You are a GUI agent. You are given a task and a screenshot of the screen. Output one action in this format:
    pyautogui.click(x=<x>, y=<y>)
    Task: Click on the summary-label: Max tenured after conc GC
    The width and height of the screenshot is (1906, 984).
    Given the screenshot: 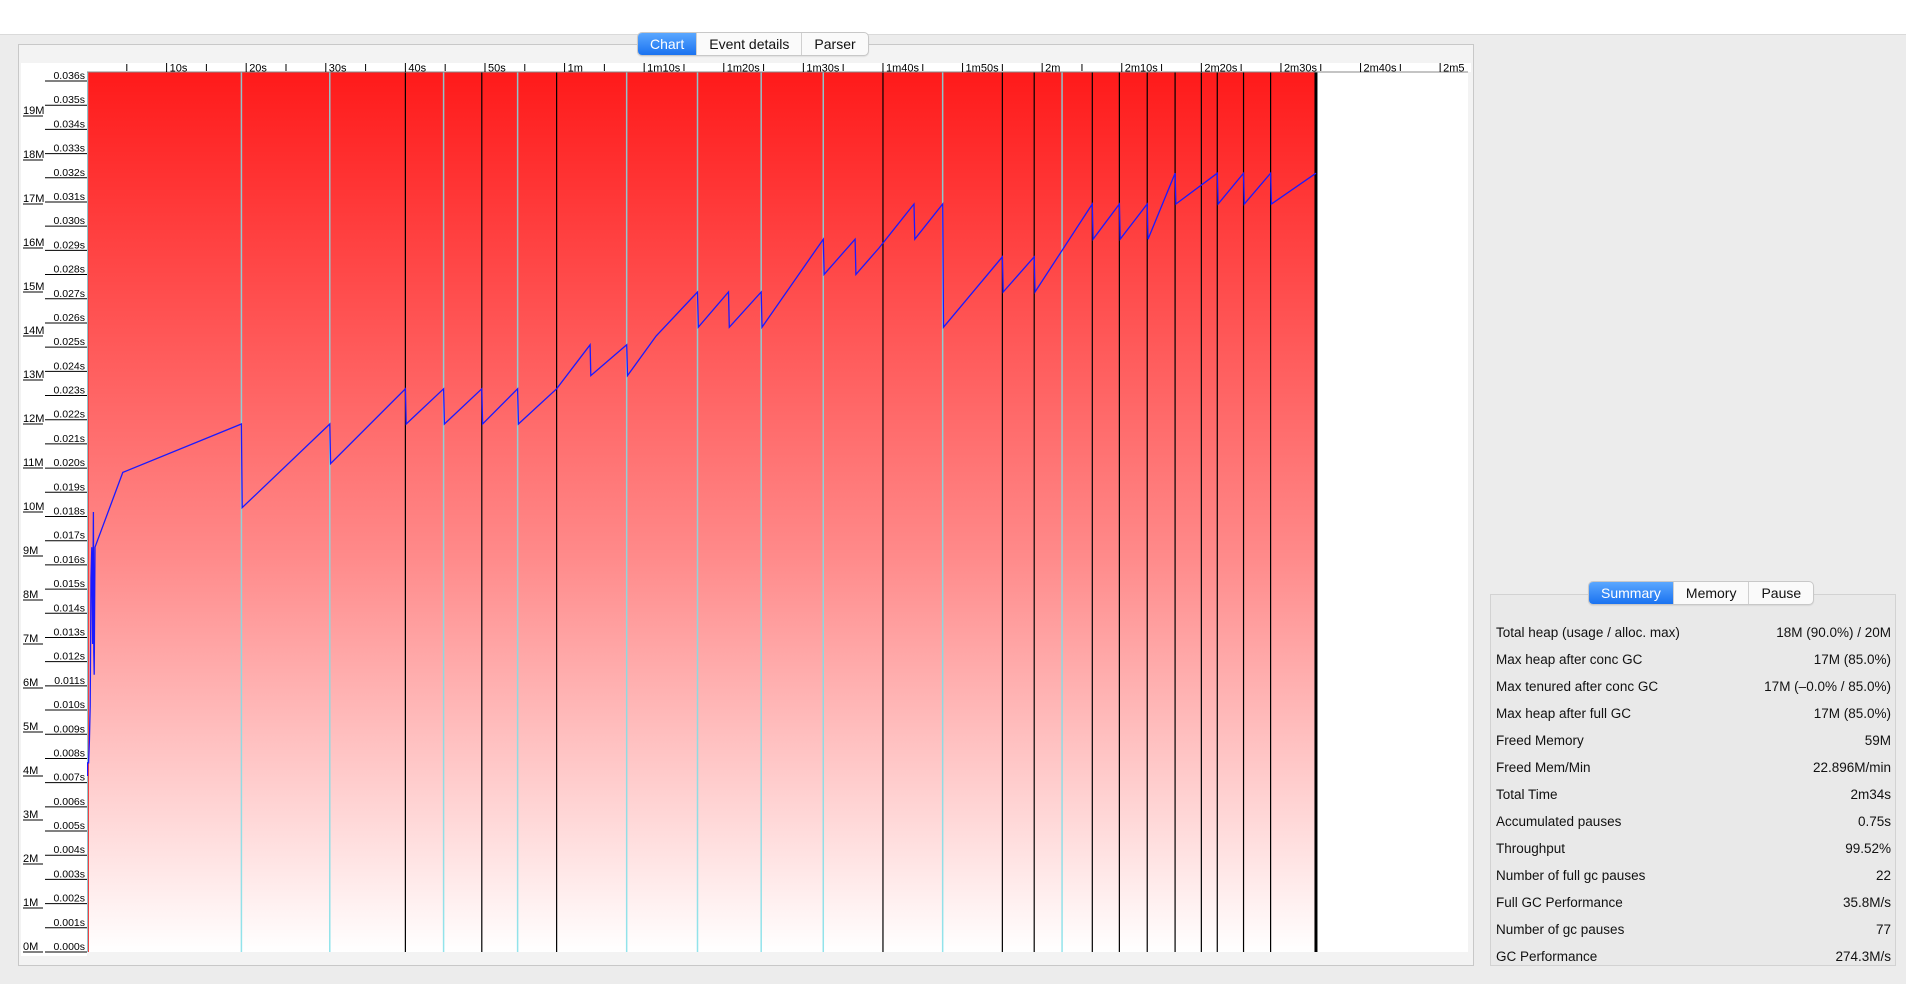 What is the action you would take?
    pyautogui.click(x=1577, y=686)
    